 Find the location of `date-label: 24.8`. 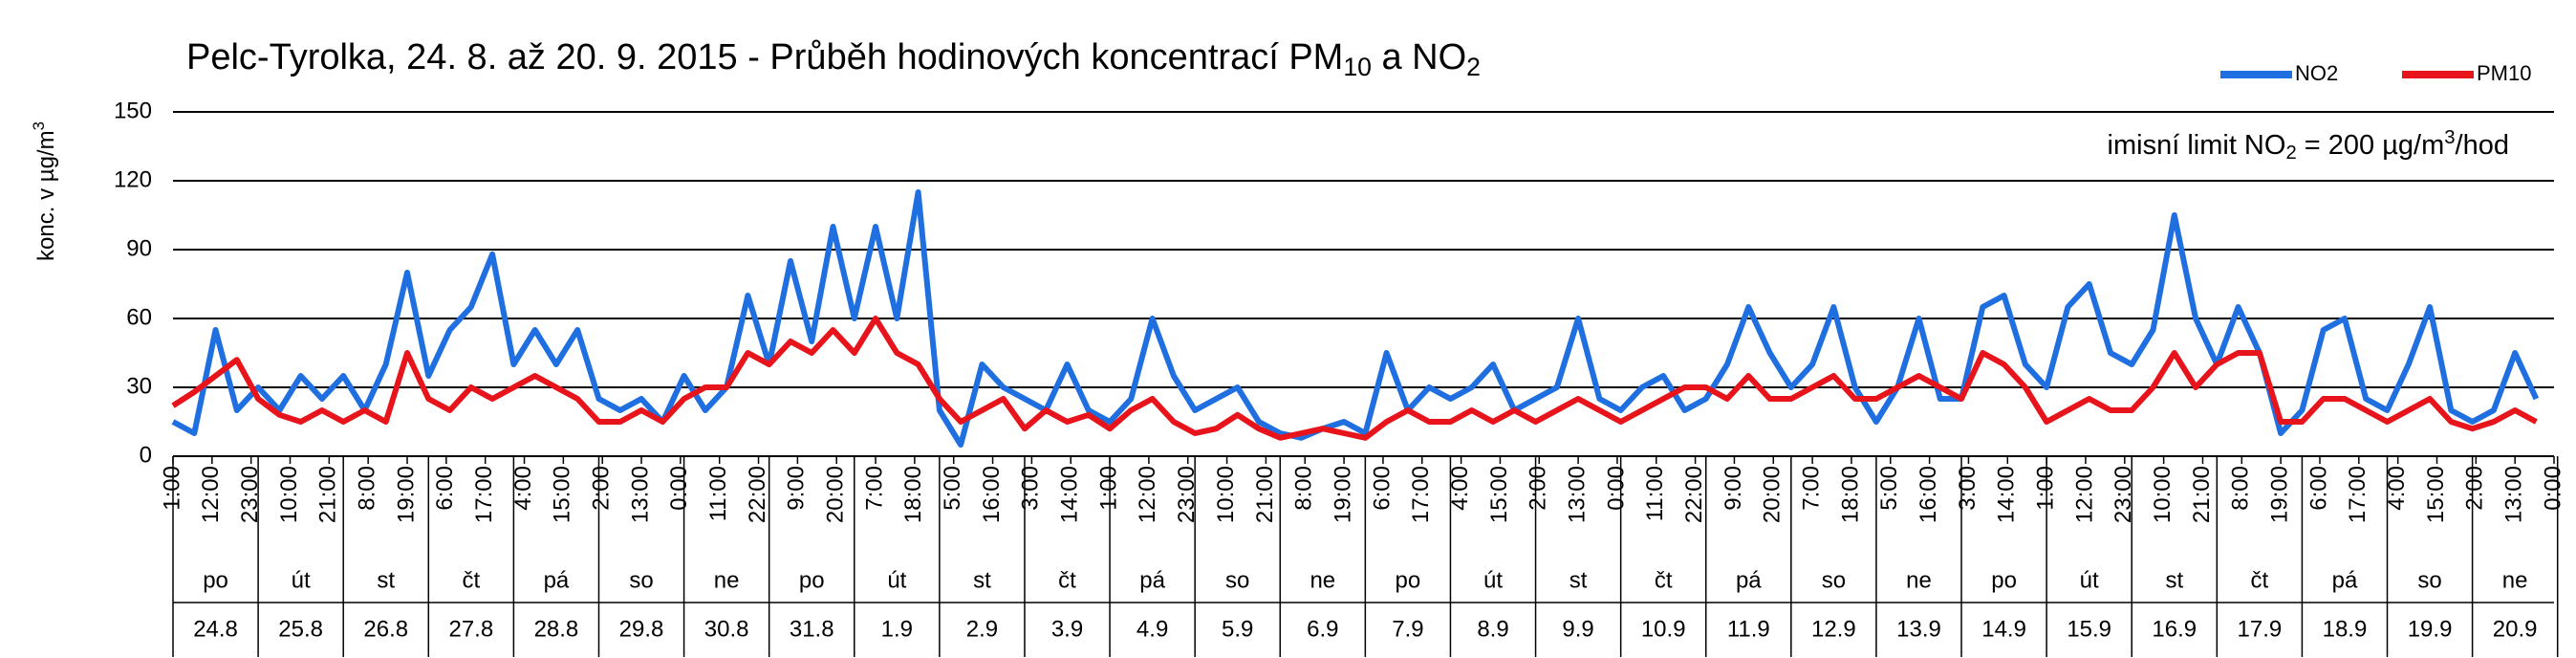

date-label: 24.8 is located at coordinates (216, 629).